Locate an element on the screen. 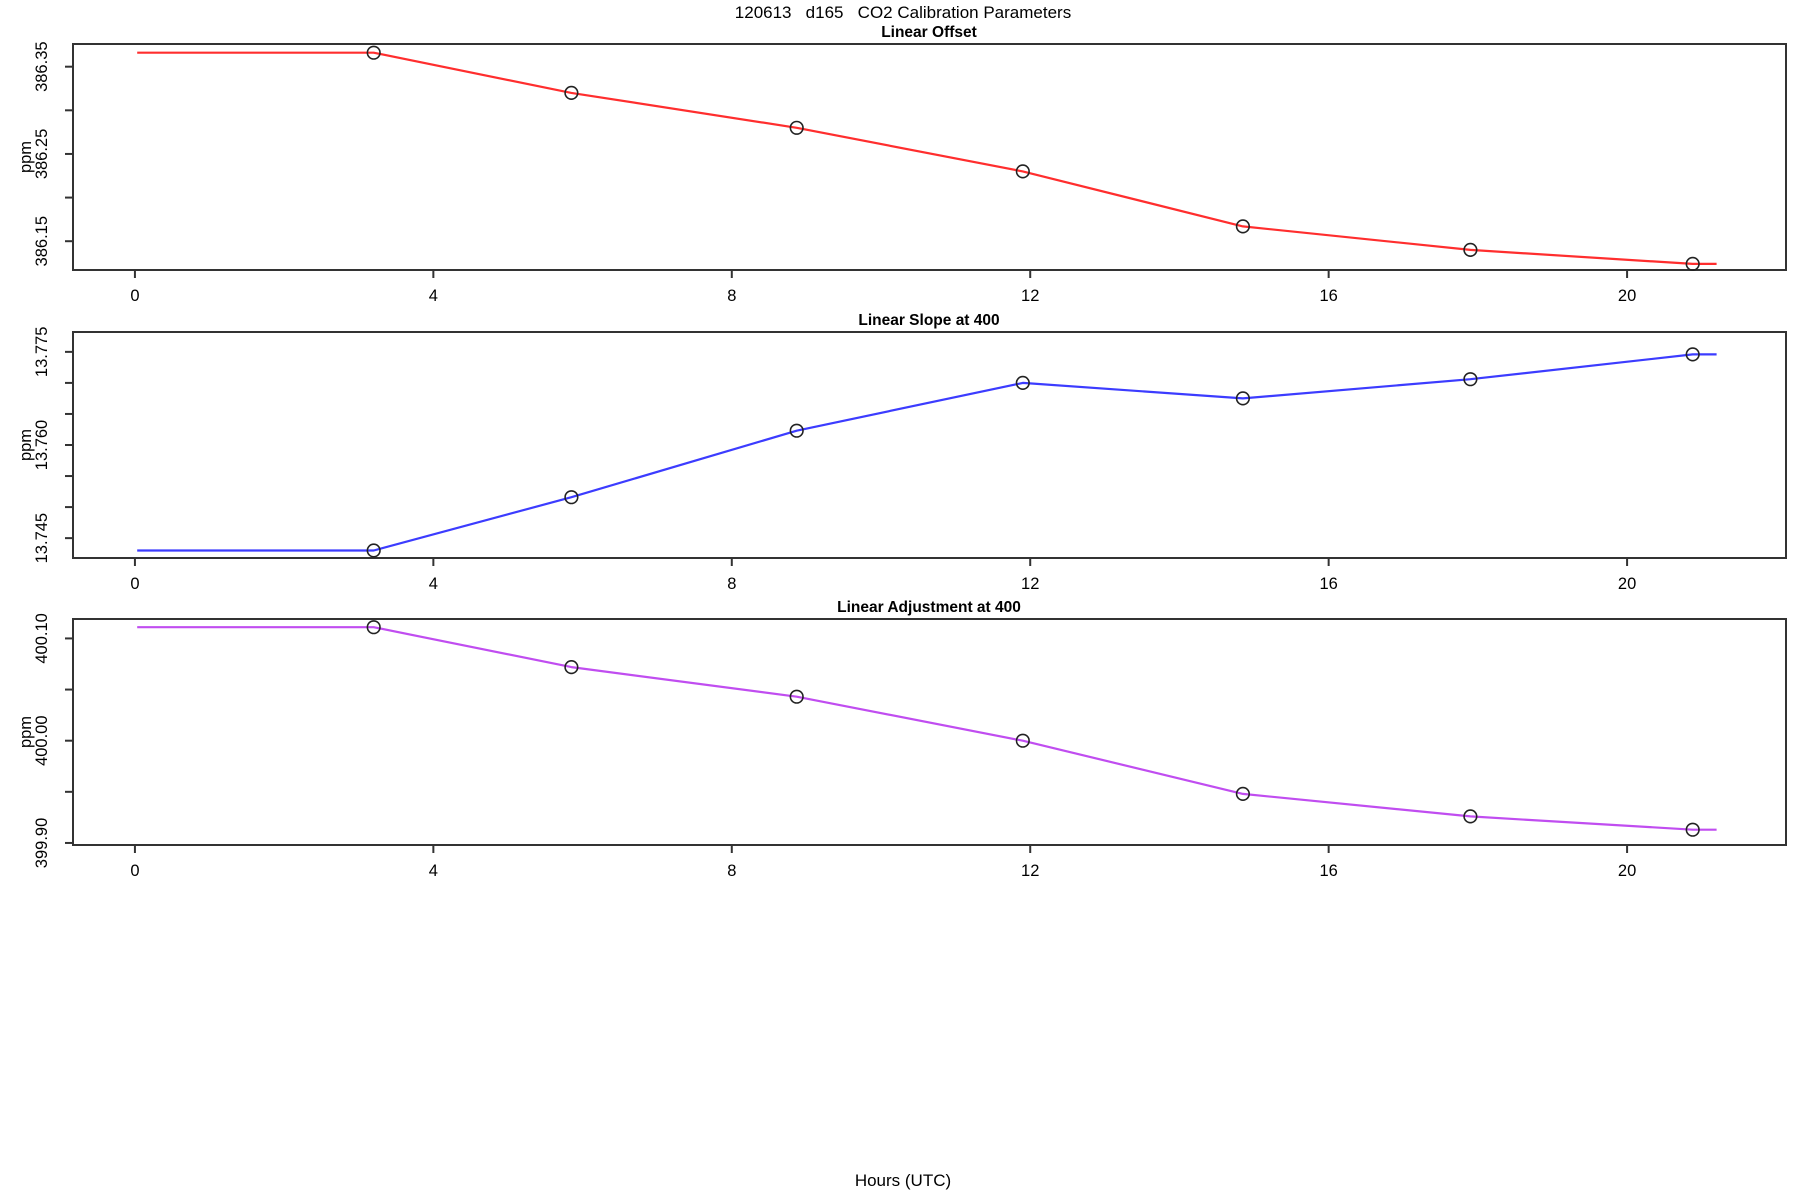 This screenshot has height=1200, width=1800. x-axis-title: Hours (UTC) is located at coordinates (903, 1180).